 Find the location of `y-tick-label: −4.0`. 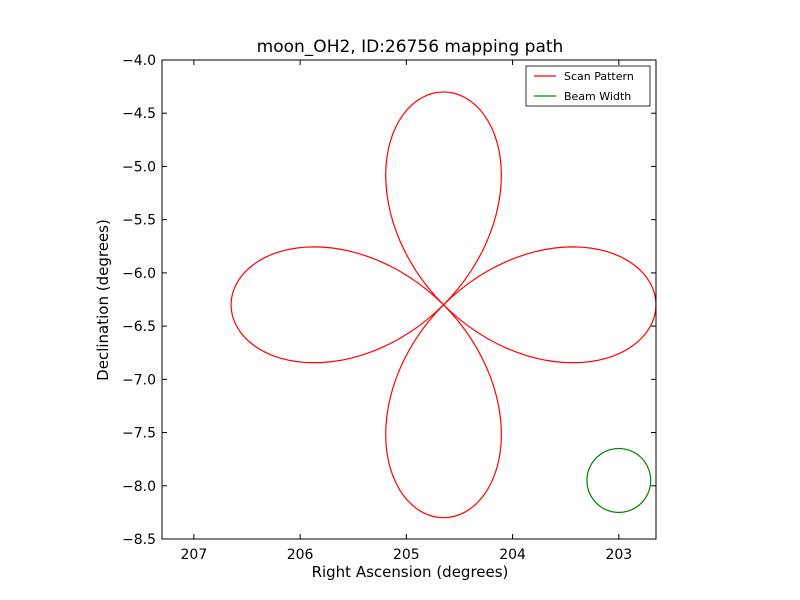

y-tick-label: −4.0 is located at coordinates (139, 61).